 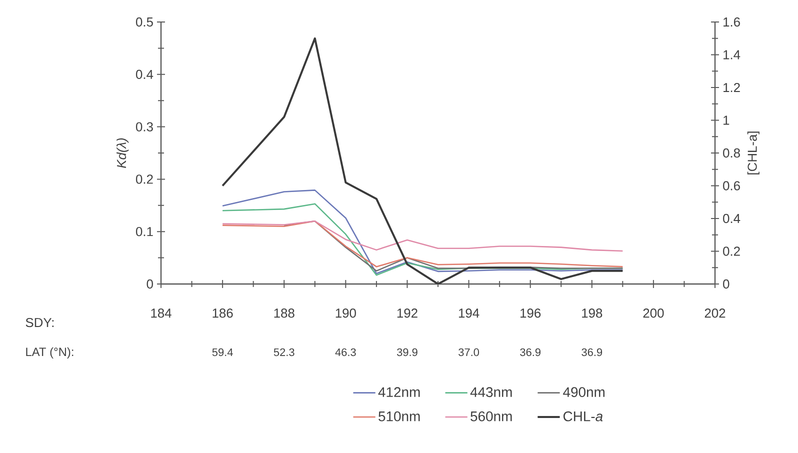 I want to click on text: LAT (°N):, so click(x=50, y=352).